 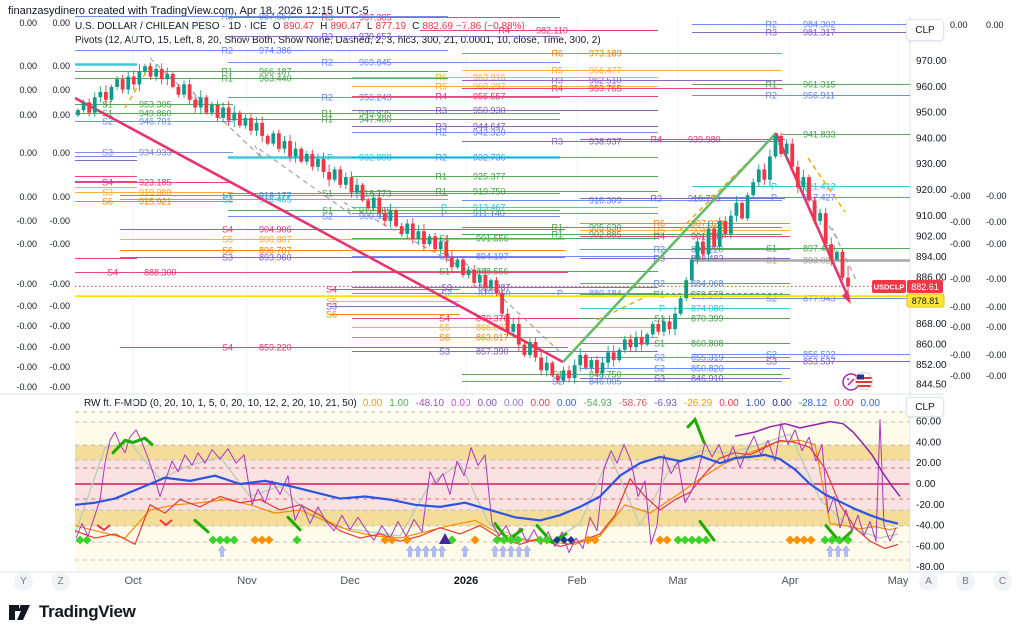 What do you see at coordinates (132, 581) in the screenshot?
I see `time-axis-label: Oct` at bounding box center [132, 581].